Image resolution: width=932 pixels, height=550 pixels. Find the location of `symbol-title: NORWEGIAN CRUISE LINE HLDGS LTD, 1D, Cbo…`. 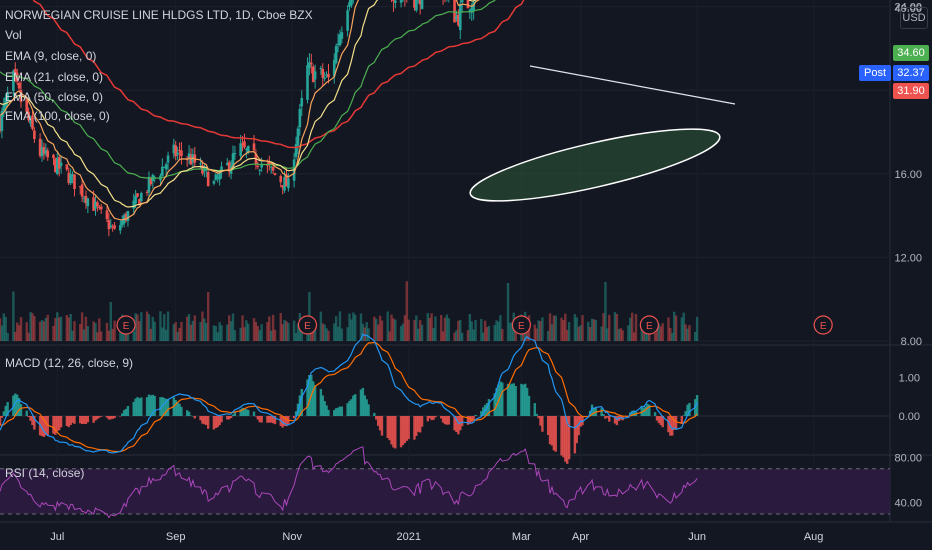

symbol-title: NORWEGIAN CRUISE LINE HLDGS LTD, 1D, Cbo… is located at coordinates (159, 15).